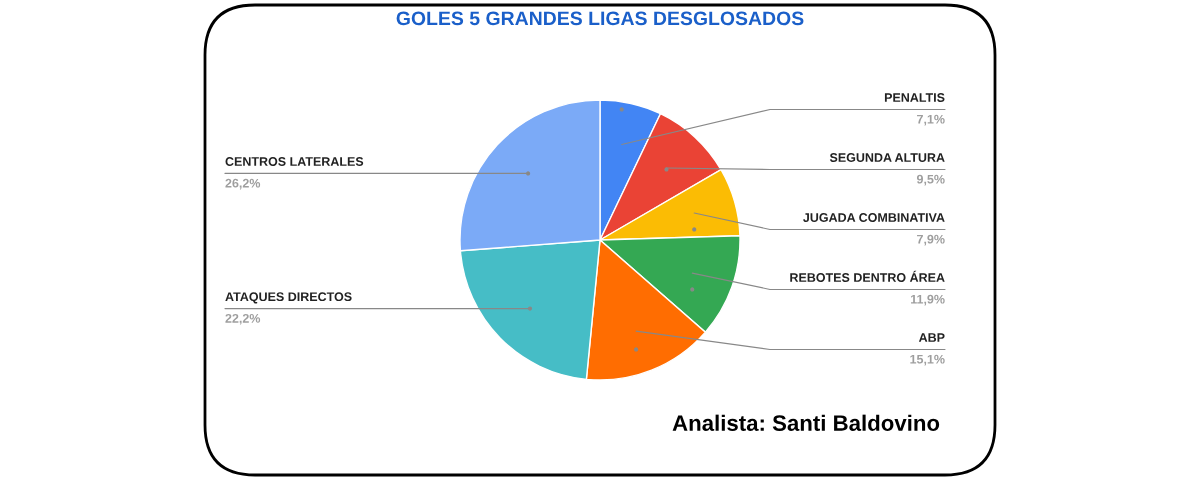 The width and height of the screenshot is (1200, 480). I want to click on data-label: 26,2%, so click(243, 184).